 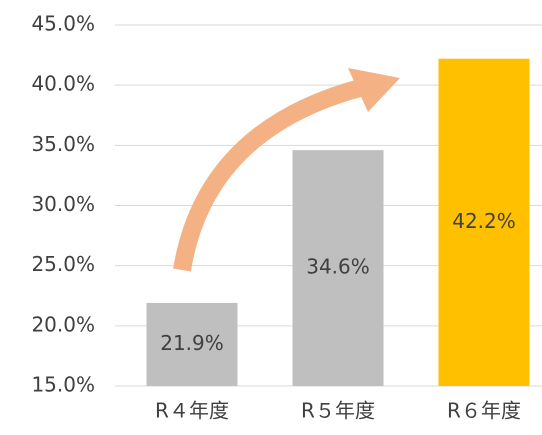 I want to click on y-tick-label: 25.0%, so click(x=63, y=264).